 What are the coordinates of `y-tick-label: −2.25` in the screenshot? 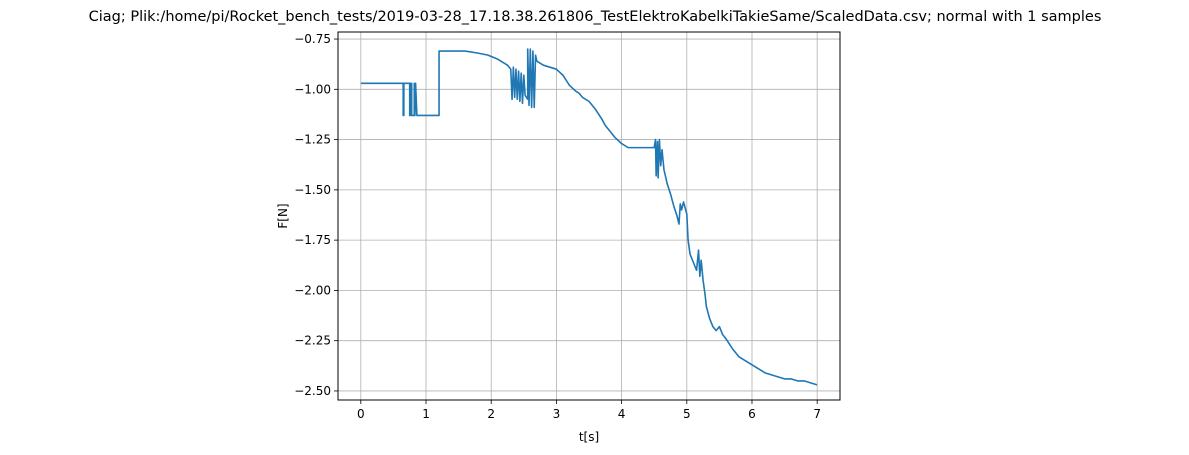 It's located at (312, 341).